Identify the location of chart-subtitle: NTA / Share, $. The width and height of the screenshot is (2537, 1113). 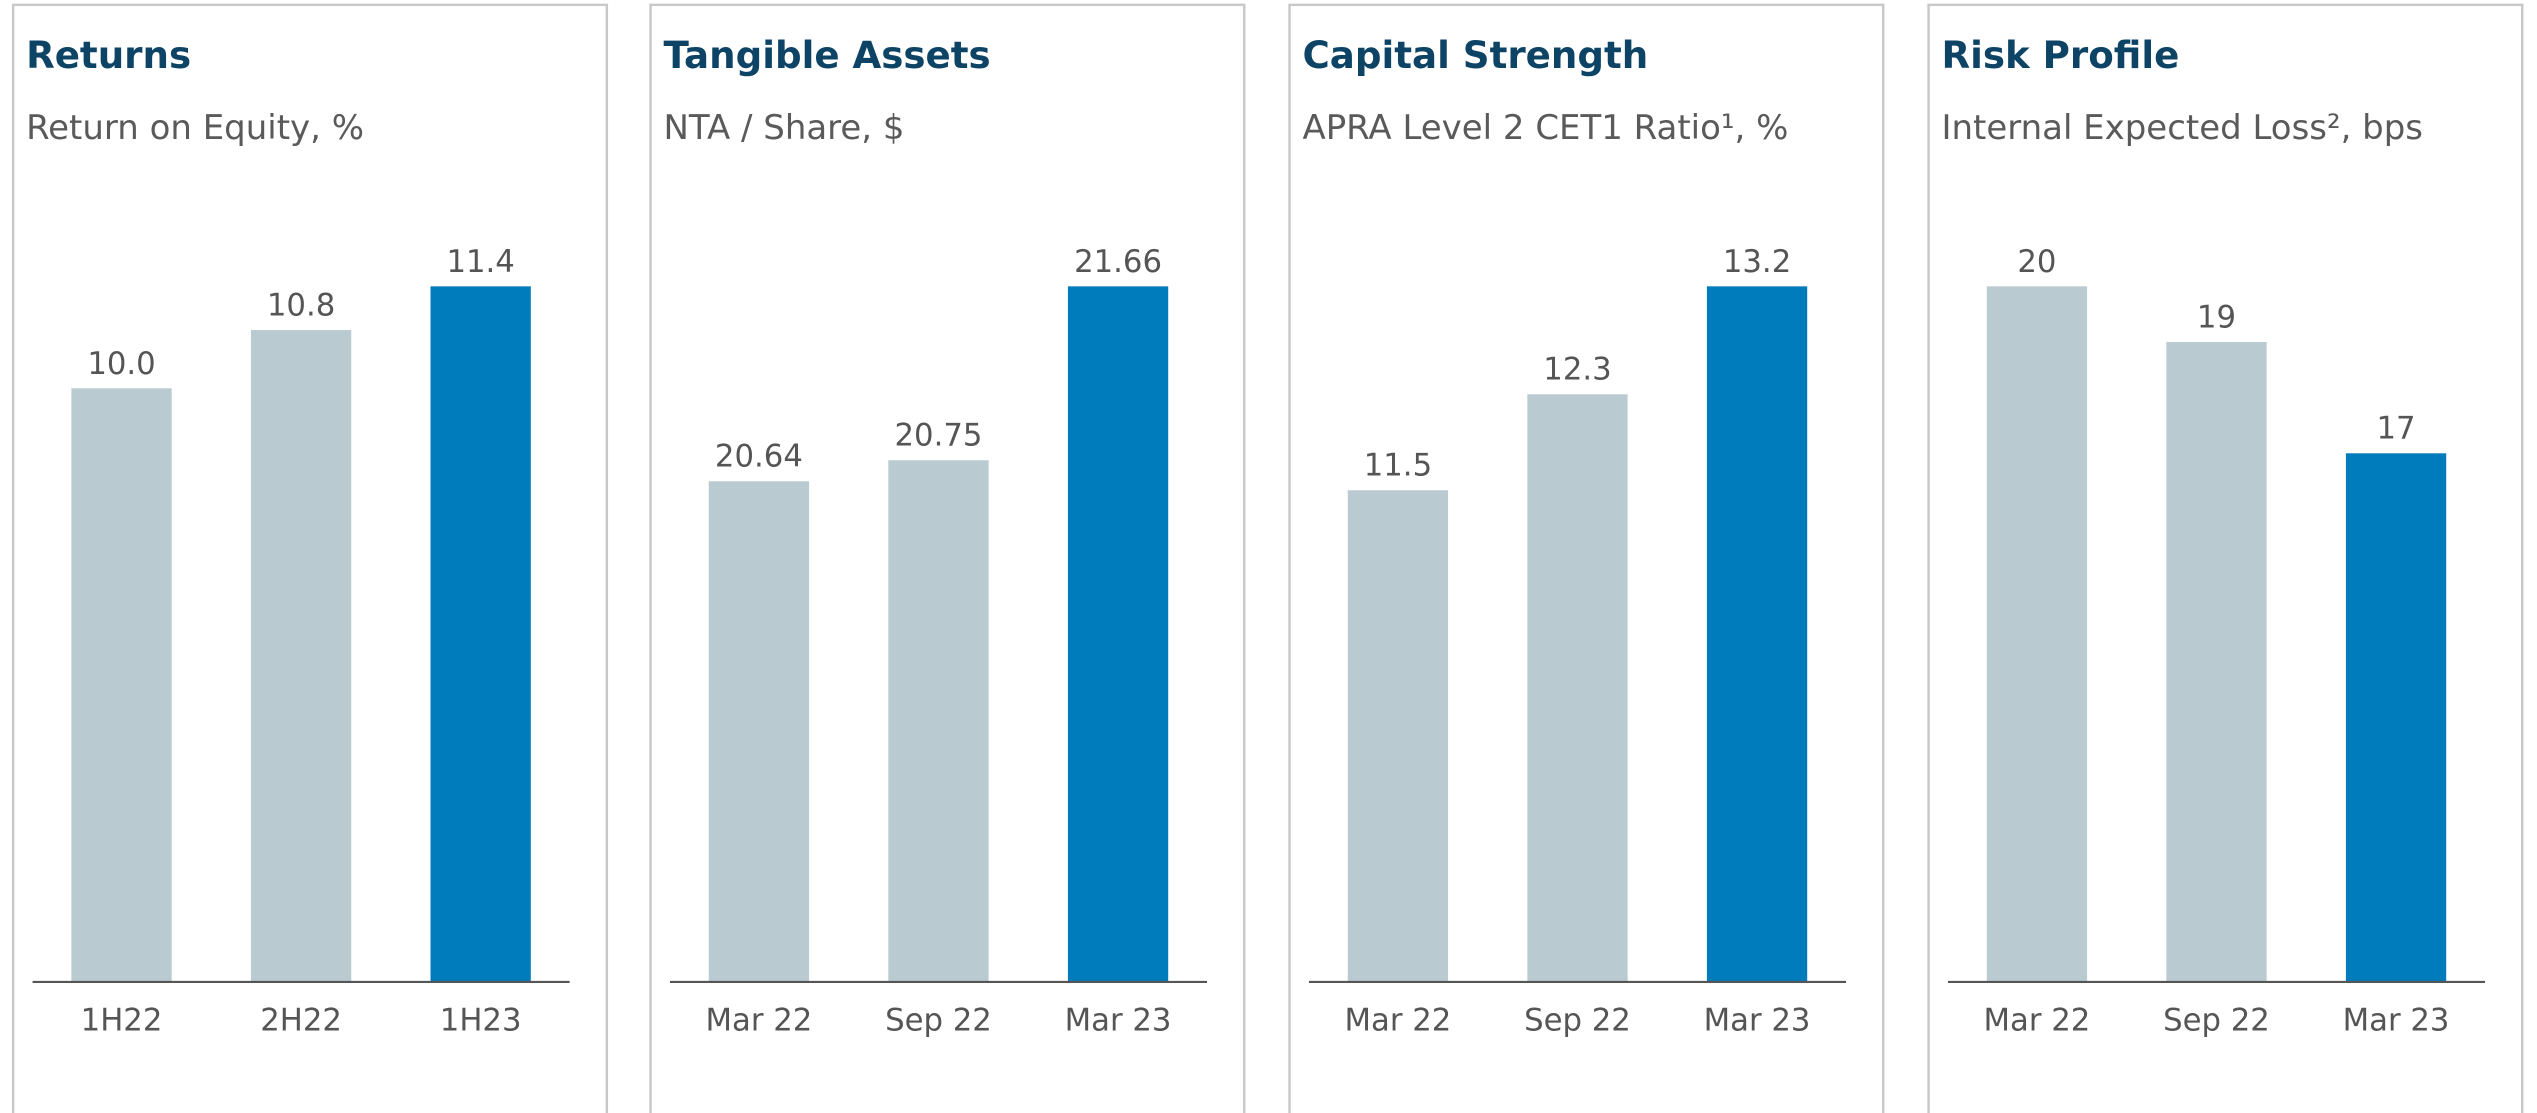
(783, 128).